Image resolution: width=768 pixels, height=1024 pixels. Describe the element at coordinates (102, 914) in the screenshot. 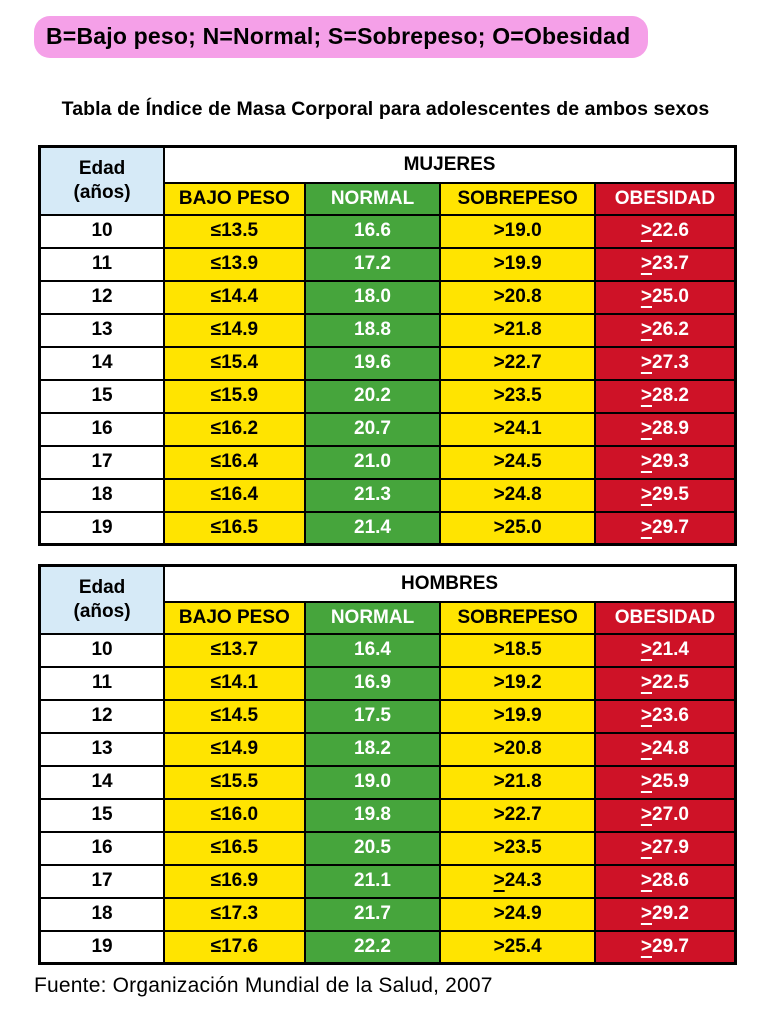

I see `age-cell: 18` at that location.